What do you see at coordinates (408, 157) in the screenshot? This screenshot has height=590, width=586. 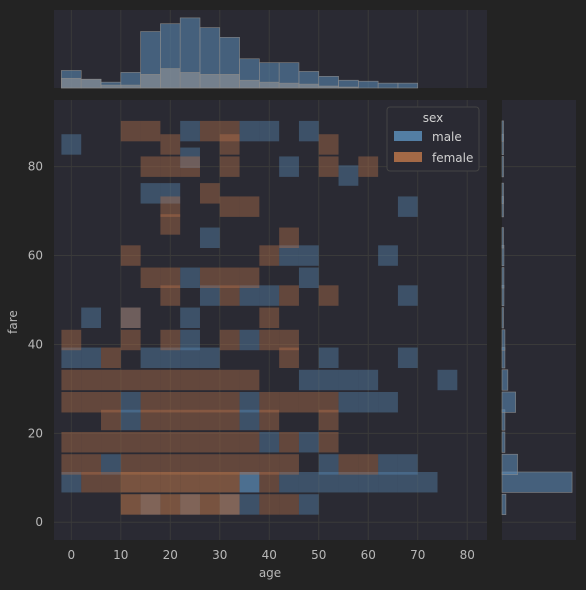 I see `legend-swatch-female` at bounding box center [408, 157].